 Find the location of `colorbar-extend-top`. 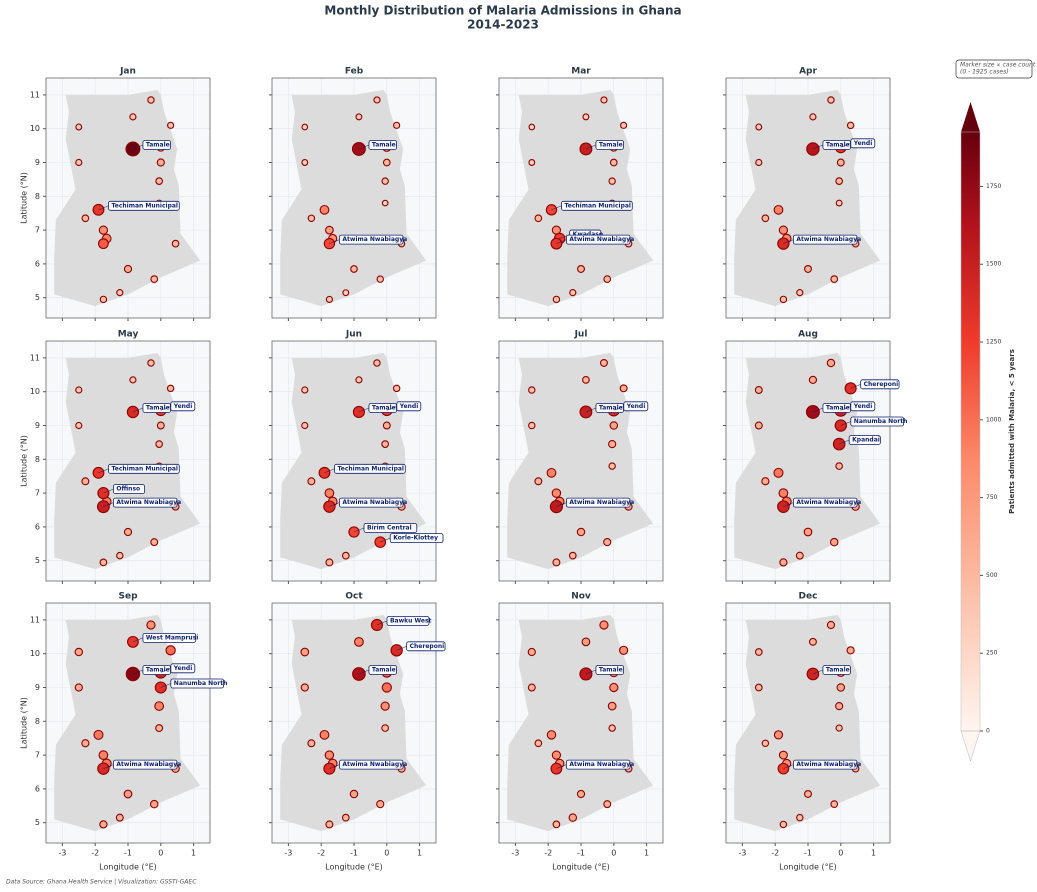

colorbar-extend-top is located at coordinates (970, 117).